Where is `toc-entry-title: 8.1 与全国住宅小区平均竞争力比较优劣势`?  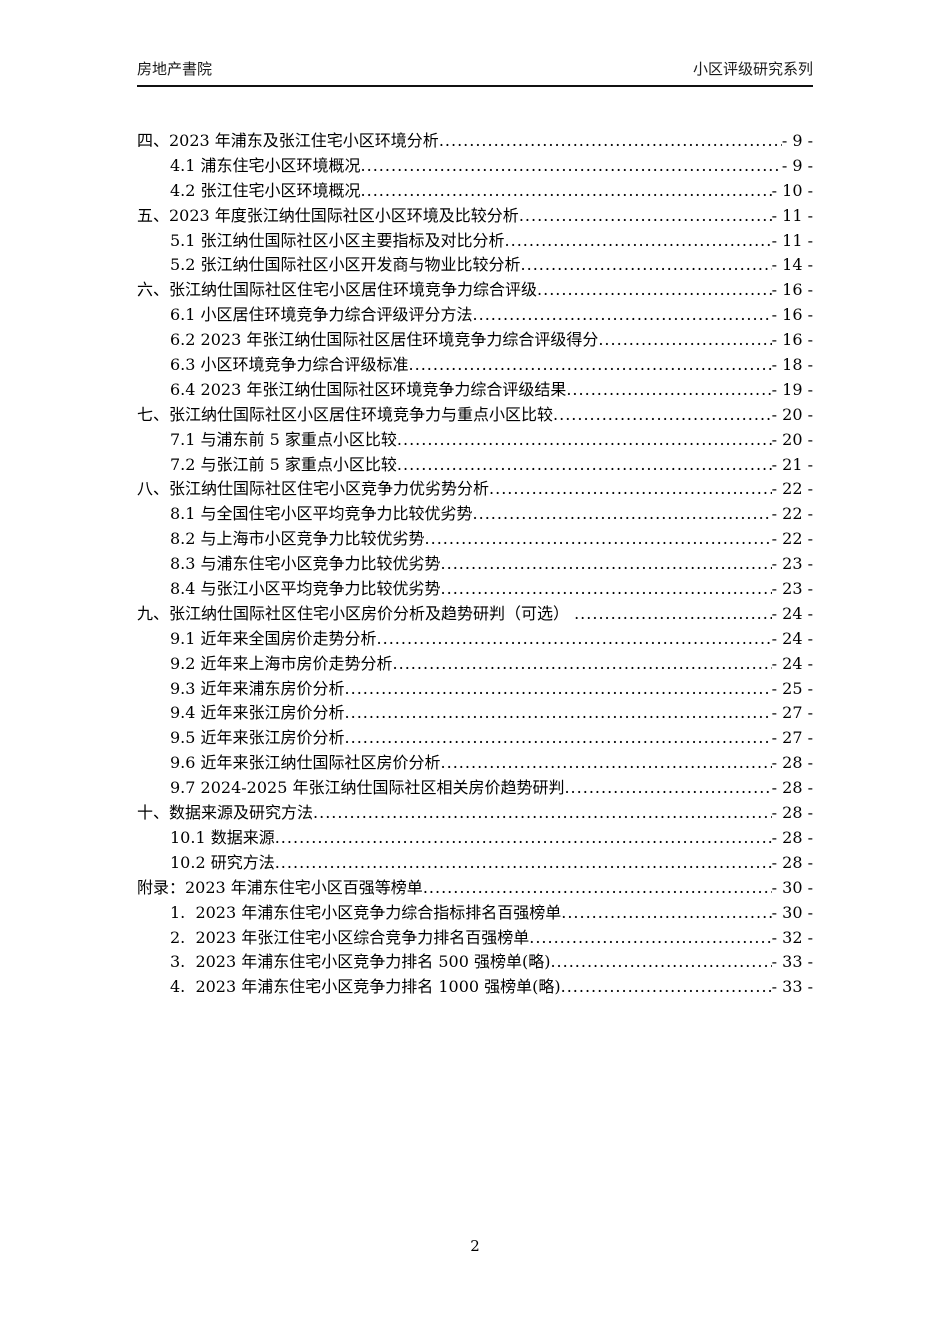 toc-entry-title: 8.1 与全国住宅小区平均竞争力比较优劣势 is located at coordinates (321, 514).